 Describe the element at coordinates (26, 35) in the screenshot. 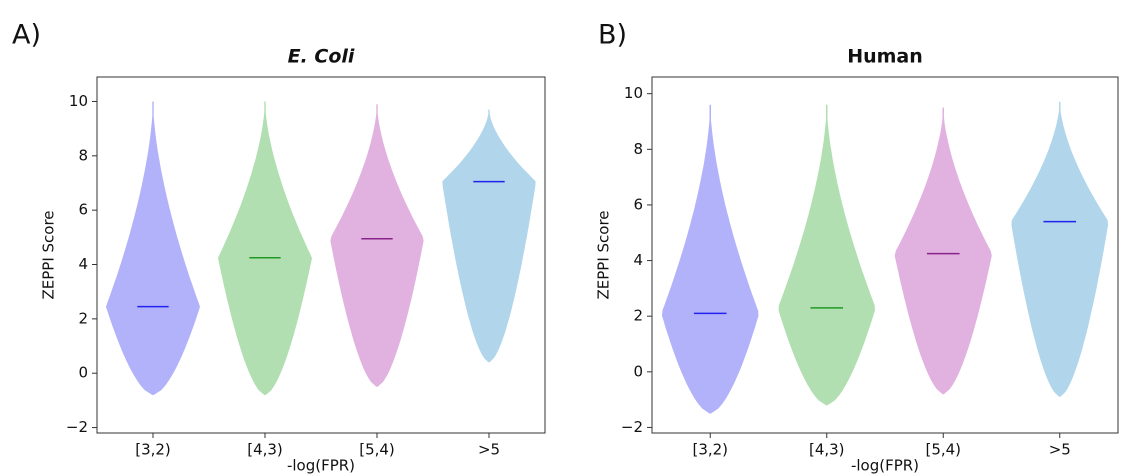

I see `panel-label: A)` at that location.